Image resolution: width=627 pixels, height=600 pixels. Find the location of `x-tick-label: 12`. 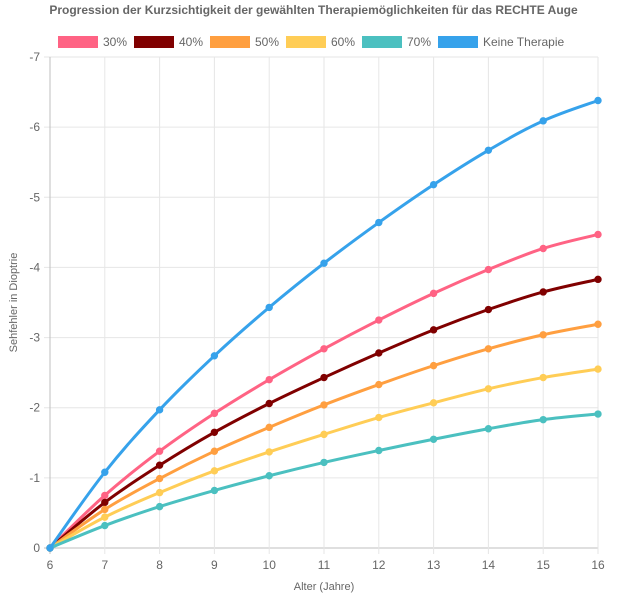

x-tick-label: 12 is located at coordinates (379, 565).